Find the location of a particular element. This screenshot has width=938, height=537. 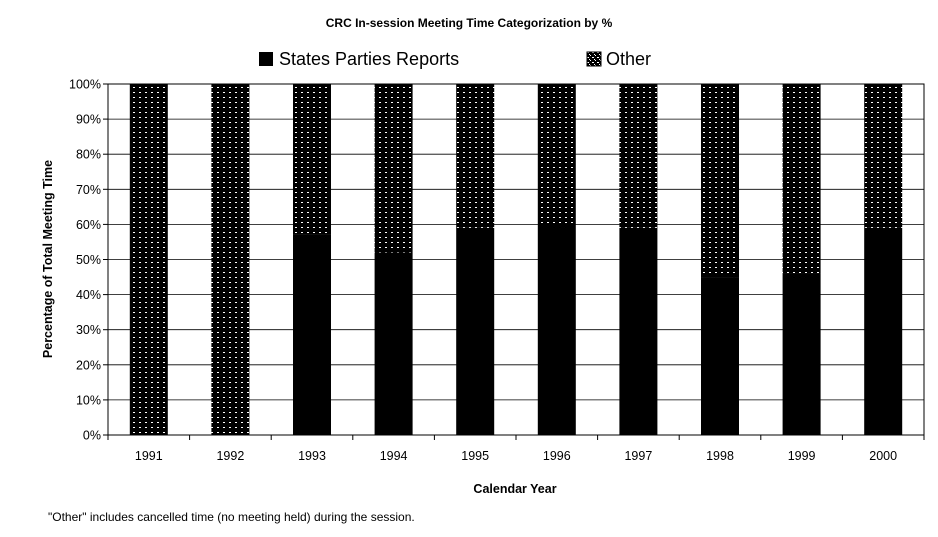

bar-other-1992 is located at coordinates (230, 259).